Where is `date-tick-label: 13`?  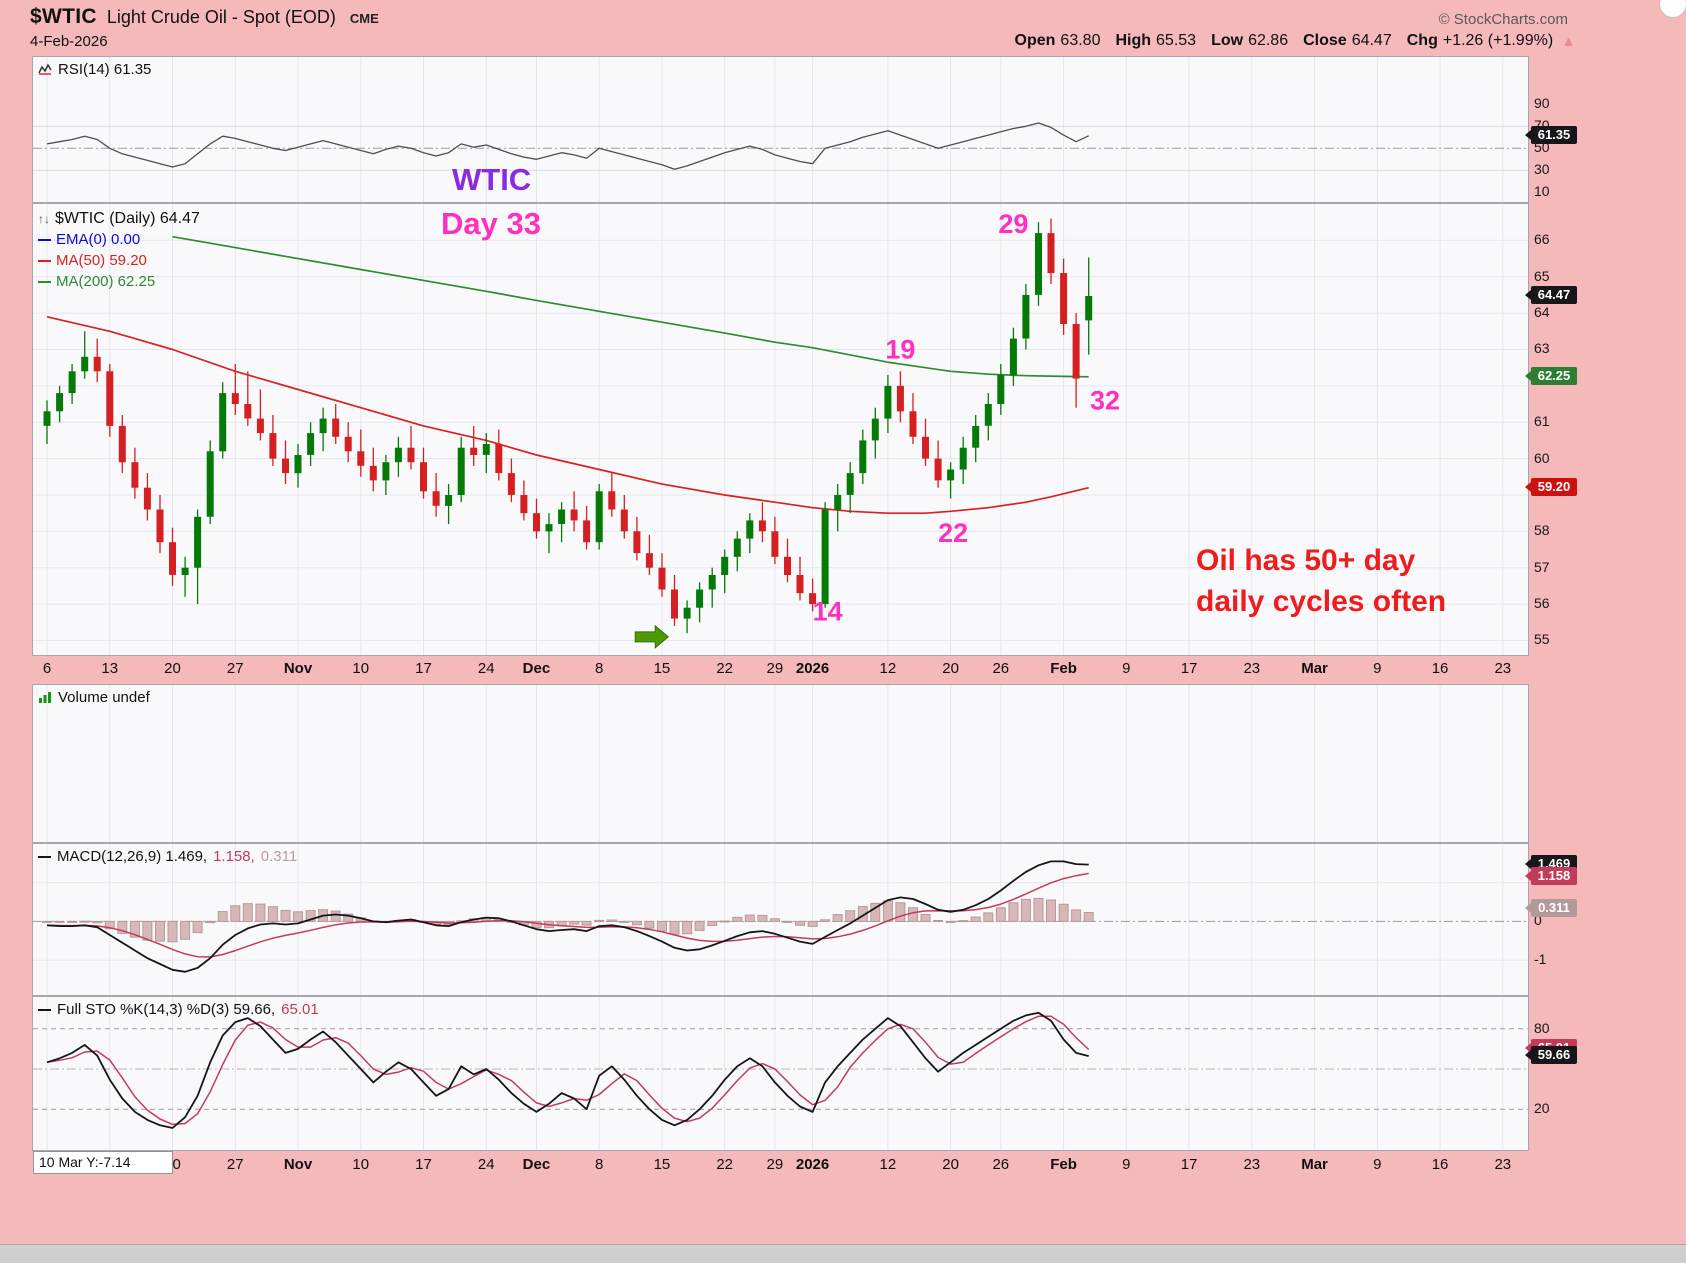 date-tick-label: 13 is located at coordinates (110, 668).